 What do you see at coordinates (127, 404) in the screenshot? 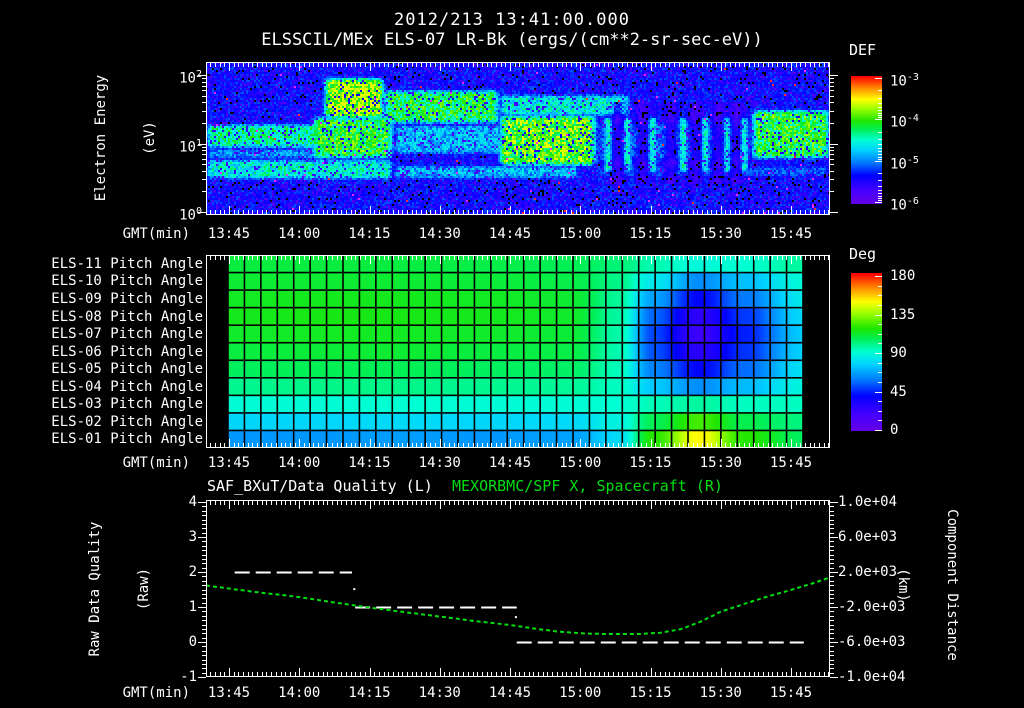
I see `pitch-row-label: ELS-03 Pitch Angle` at bounding box center [127, 404].